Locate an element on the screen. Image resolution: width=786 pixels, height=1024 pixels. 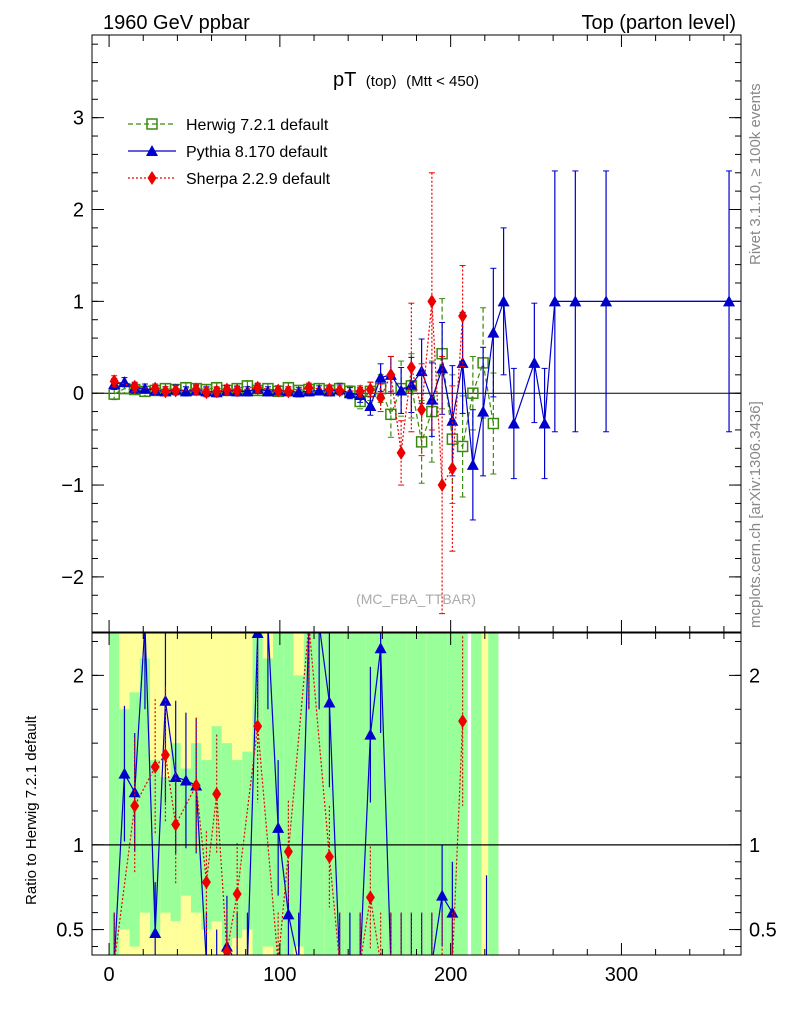
xtick-label: 200 is located at coordinates (450, 975).